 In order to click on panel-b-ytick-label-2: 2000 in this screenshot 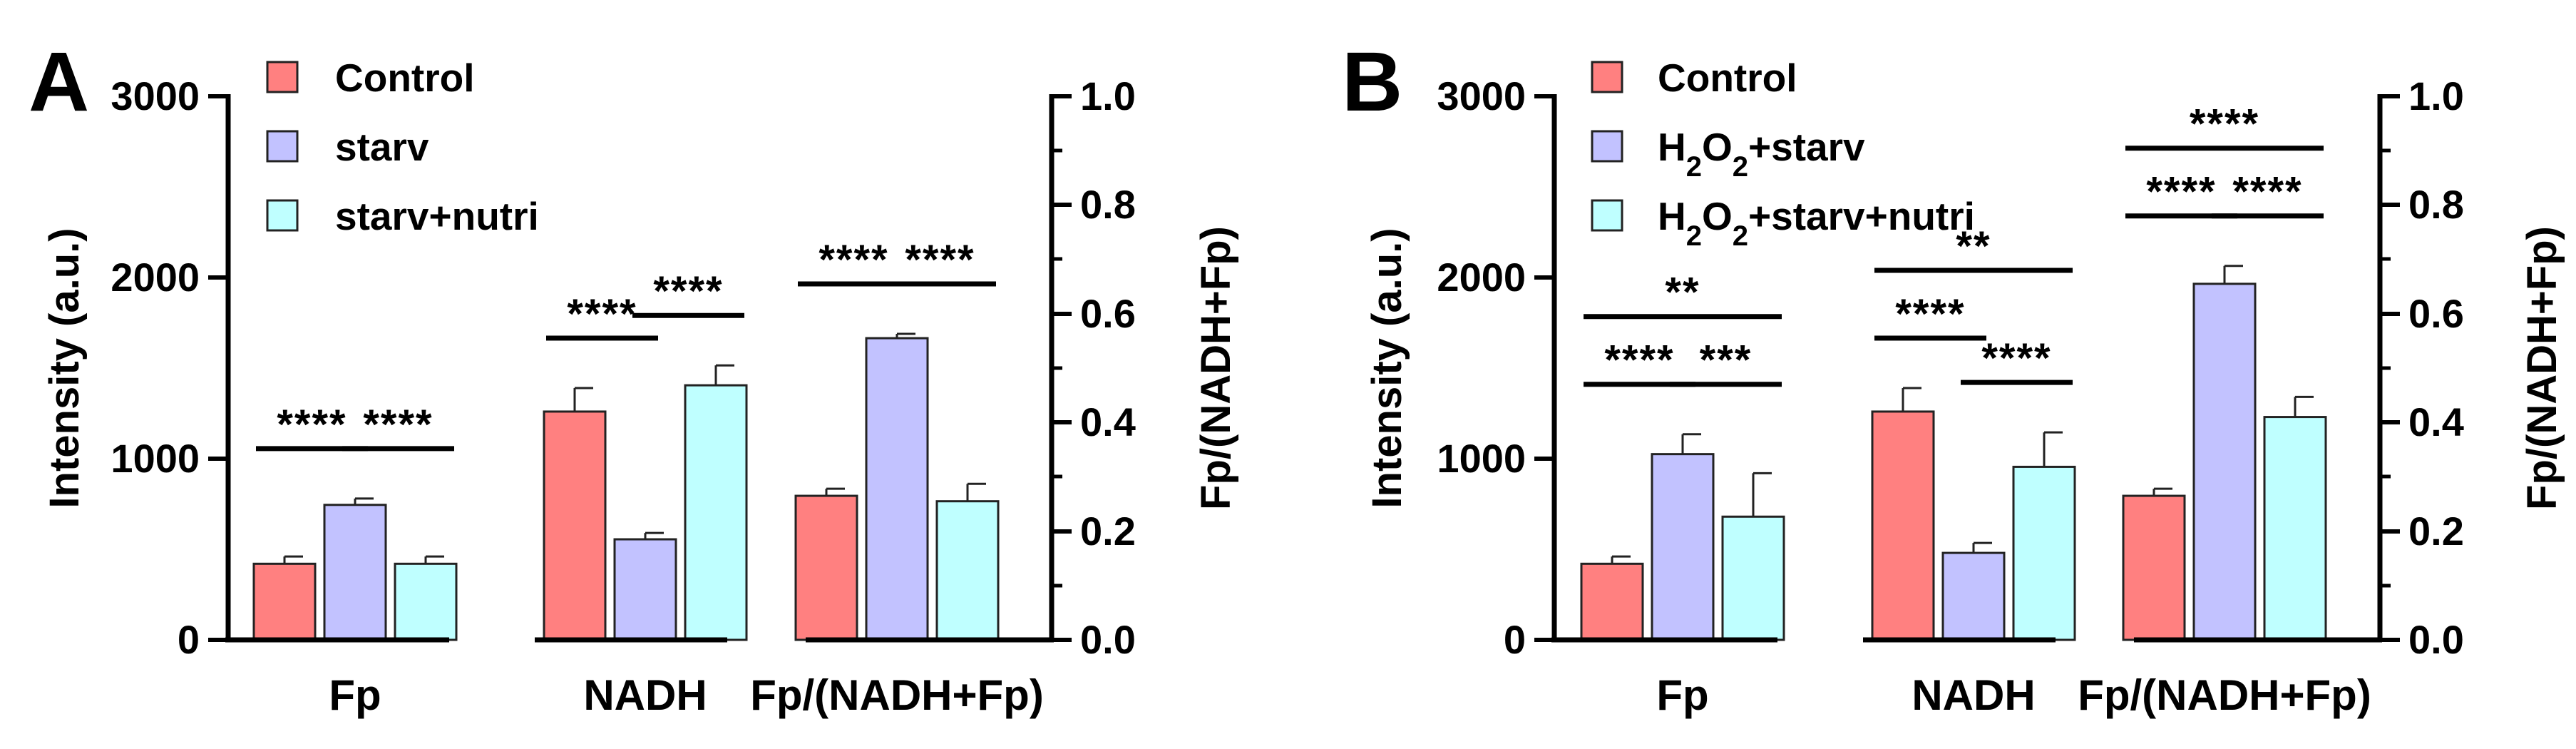, I will do `click(1481, 277)`.